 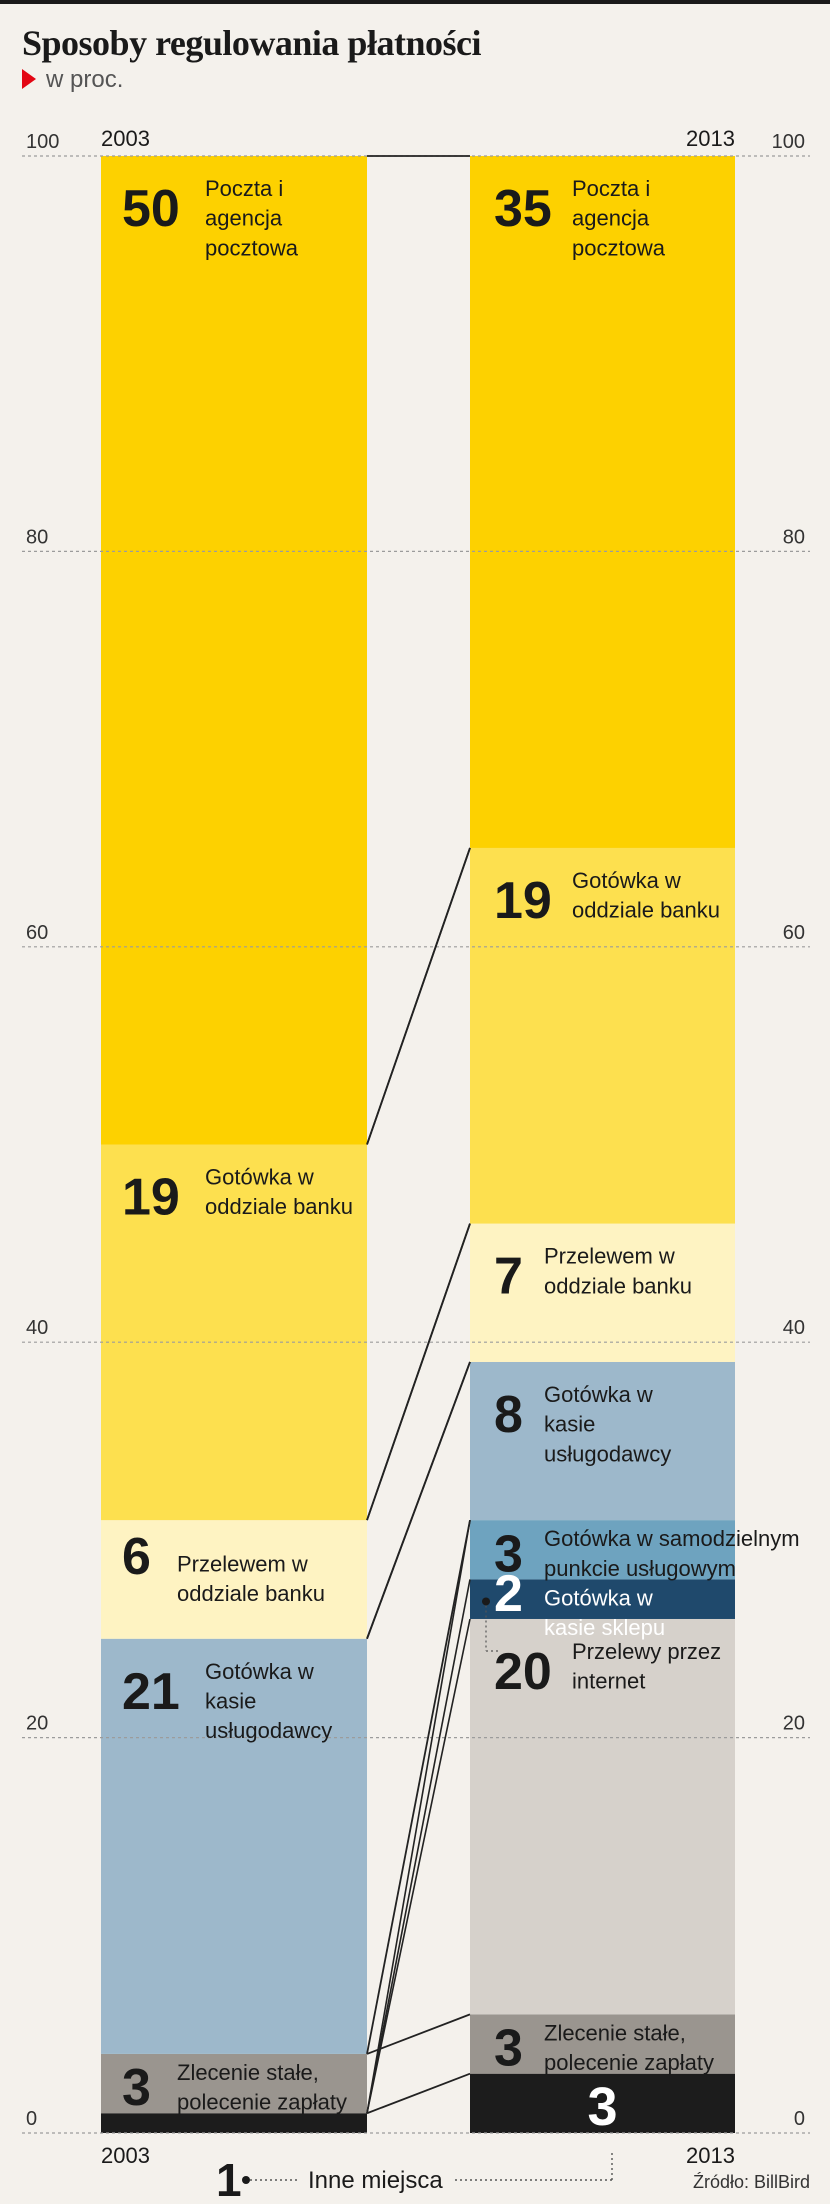 What do you see at coordinates (710, 138) in the screenshot?
I see `bar-year-label-top: 2013` at bounding box center [710, 138].